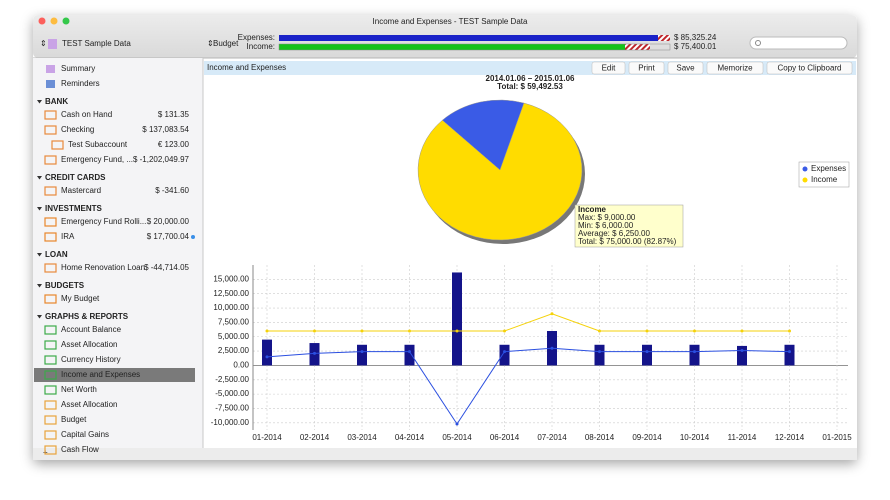 This screenshot has height=500, width=890. What do you see at coordinates (91, 359) in the screenshot?
I see `sidebar-item: Currency History` at bounding box center [91, 359].